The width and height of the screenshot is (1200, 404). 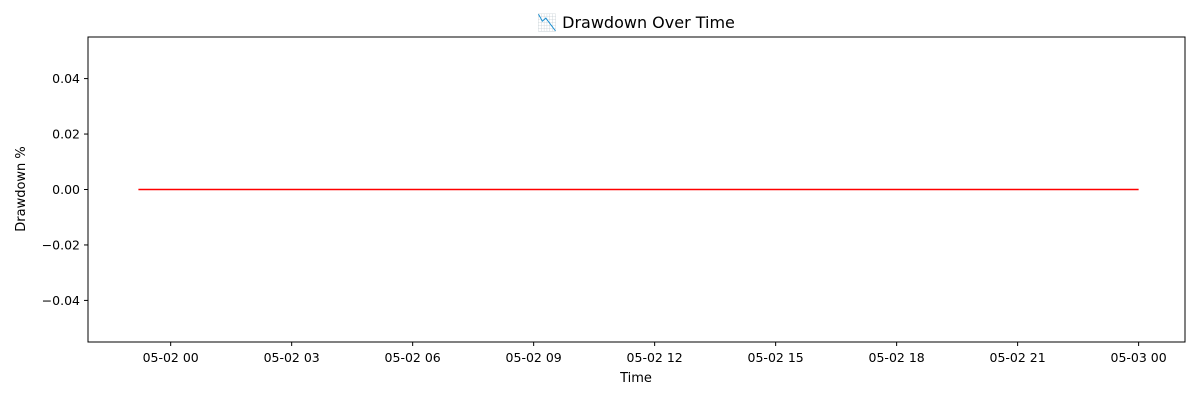 I want to click on y-tick-label: 0.04, so click(x=66, y=78).